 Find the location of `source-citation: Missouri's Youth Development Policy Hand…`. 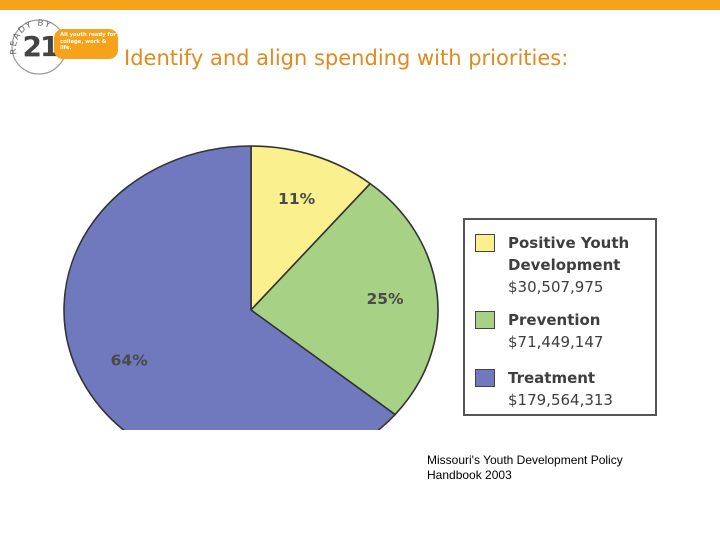

source-citation: Missouri's Youth Development Policy Hand… is located at coordinates (525, 467).